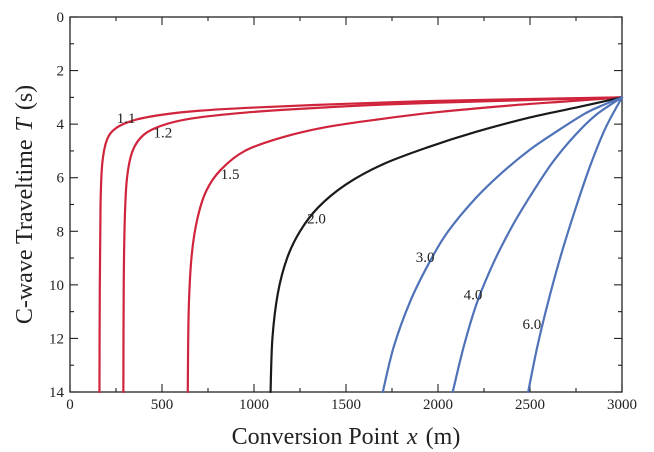 The height and width of the screenshot is (452, 654). What do you see at coordinates (61, 72) in the screenshot?
I see `y-tick-label: 2` at bounding box center [61, 72].